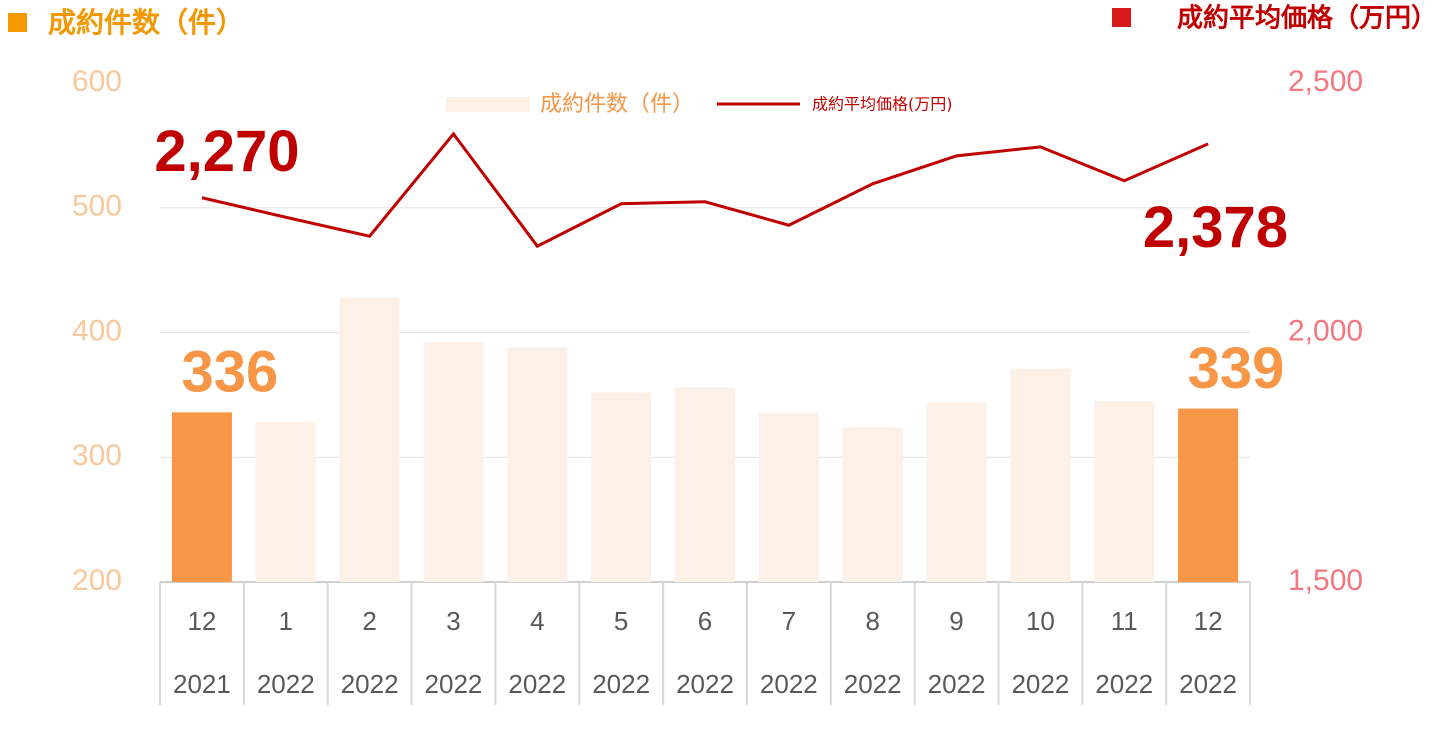 The image size is (1440, 742). I want to click on x-tick-label: 2, so click(369, 621).